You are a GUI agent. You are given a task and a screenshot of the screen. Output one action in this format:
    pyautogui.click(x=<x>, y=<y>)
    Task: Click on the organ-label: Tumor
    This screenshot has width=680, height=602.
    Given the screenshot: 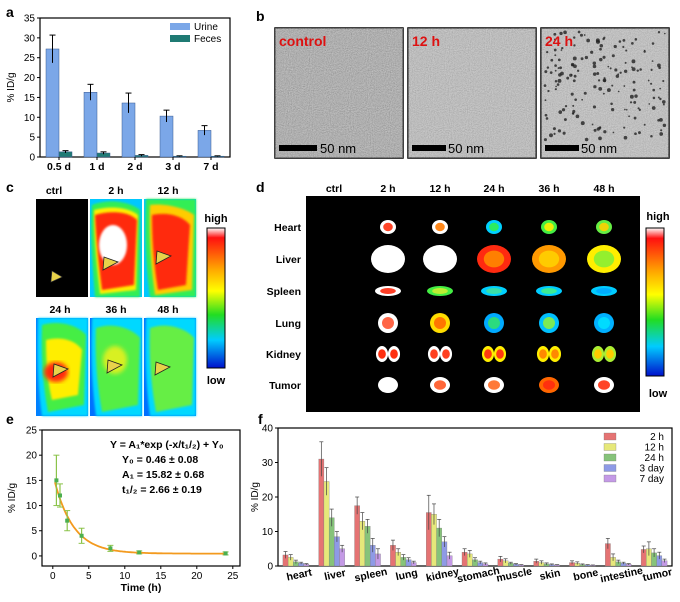 What is the action you would take?
    pyautogui.click(x=285, y=386)
    